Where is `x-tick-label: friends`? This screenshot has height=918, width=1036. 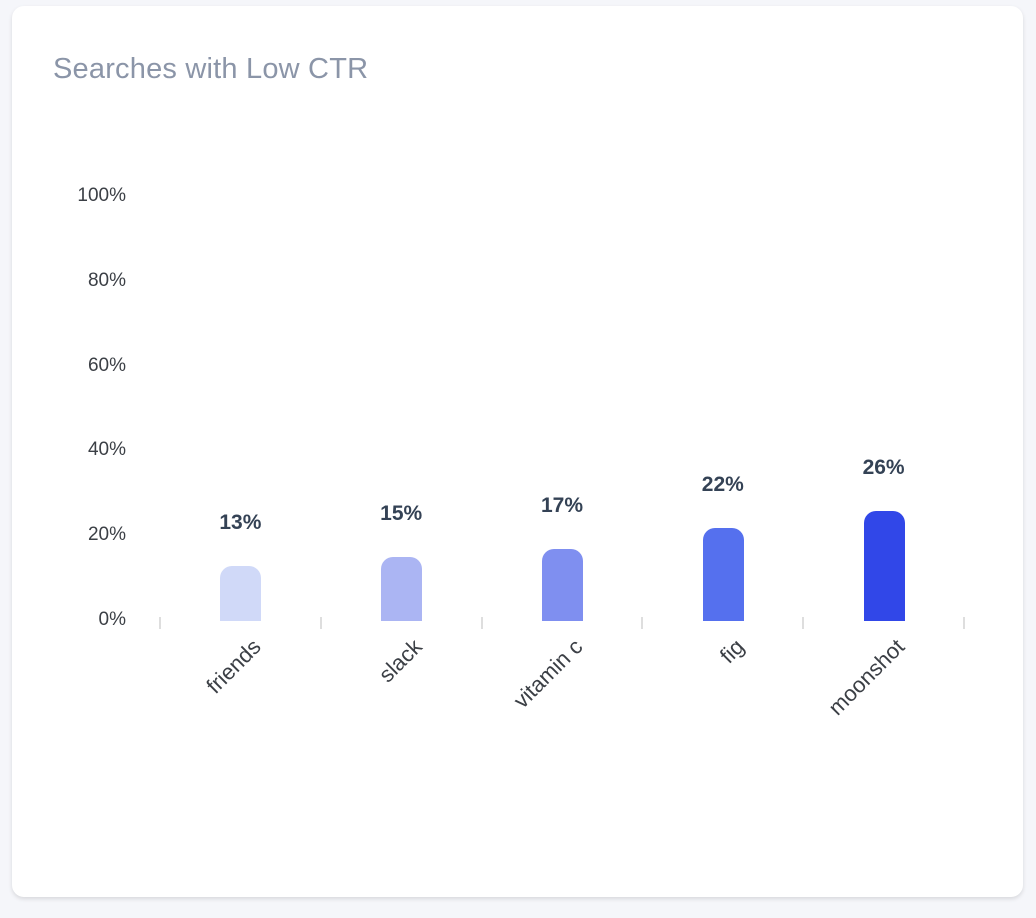 x-tick-label: friends is located at coordinates (234, 666).